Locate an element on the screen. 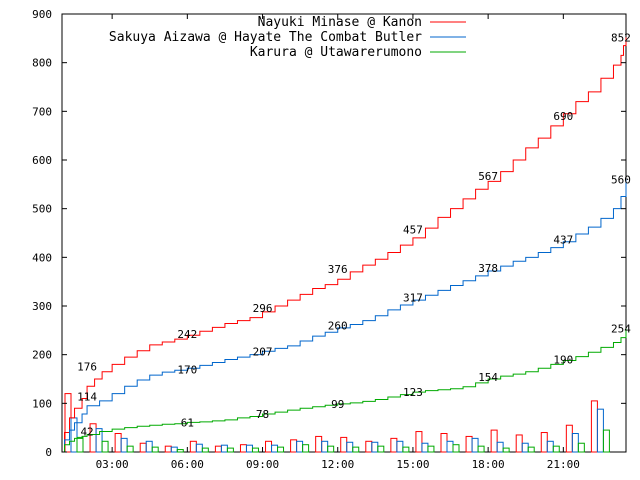  y-tick-label: 100 is located at coordinates (42, 403).